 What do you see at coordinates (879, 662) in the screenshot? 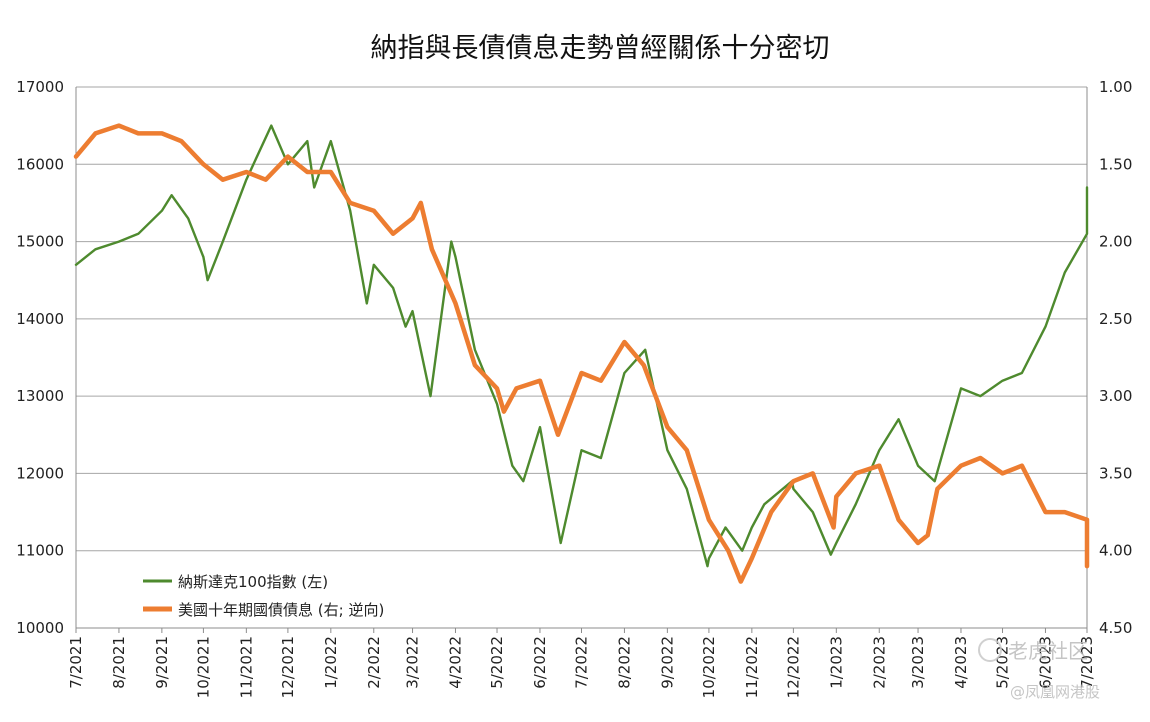
I see `x-tick-label: 2/2023` at bounding box center [879, 662].